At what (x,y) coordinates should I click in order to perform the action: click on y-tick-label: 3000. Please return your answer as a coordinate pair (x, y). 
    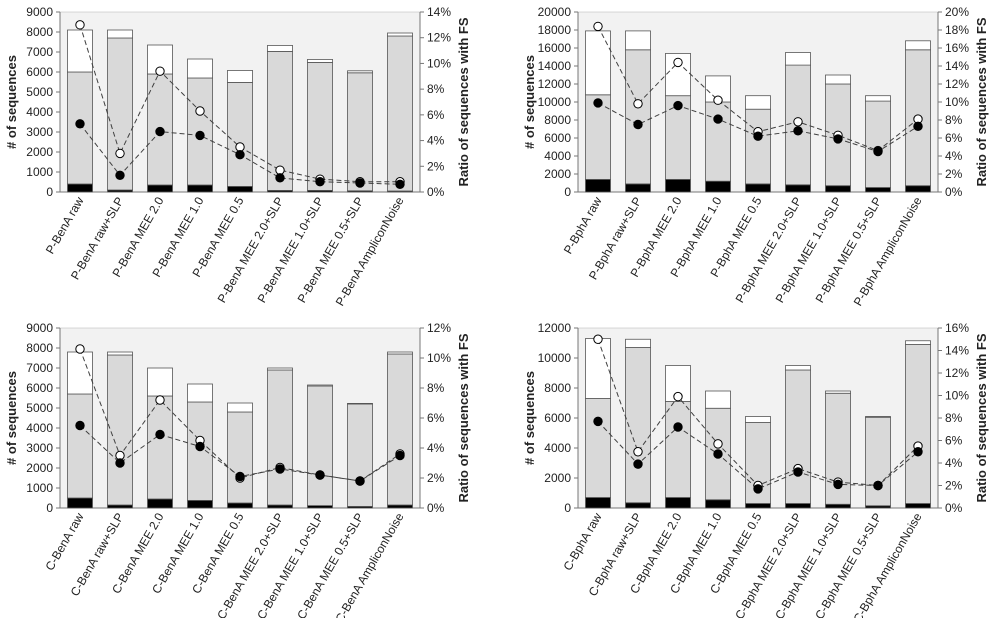
    Looking at the image, I should click on (39, 448).